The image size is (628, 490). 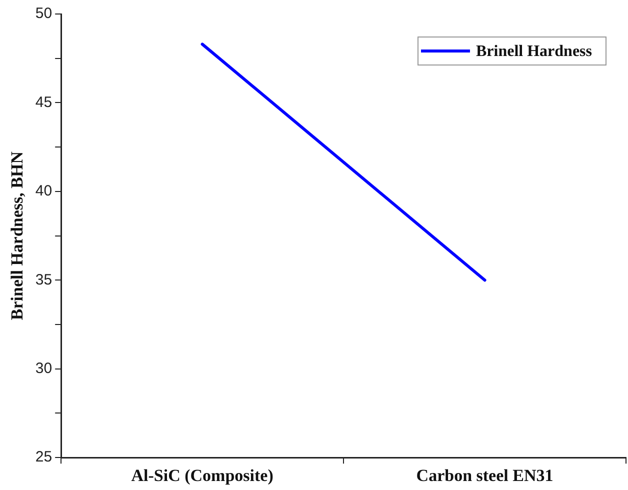 I want to click on legend-label: Brinell Hardness, so click(x=534, y=51).